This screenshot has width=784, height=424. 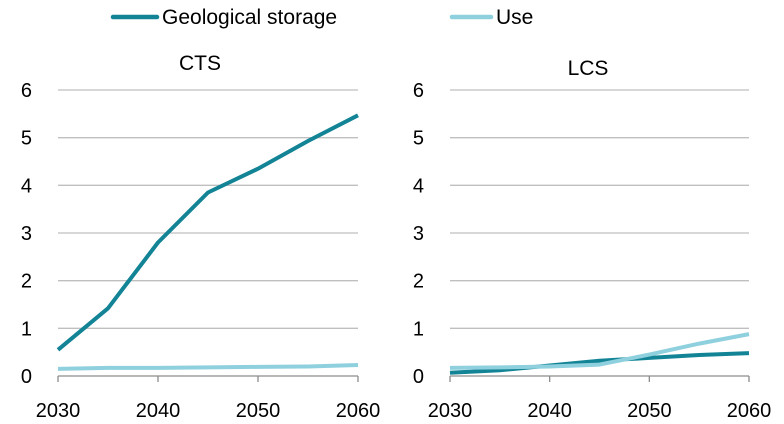 I want to click on legend-label-geological-storage: Geological storage, so click(x=249, y=17).